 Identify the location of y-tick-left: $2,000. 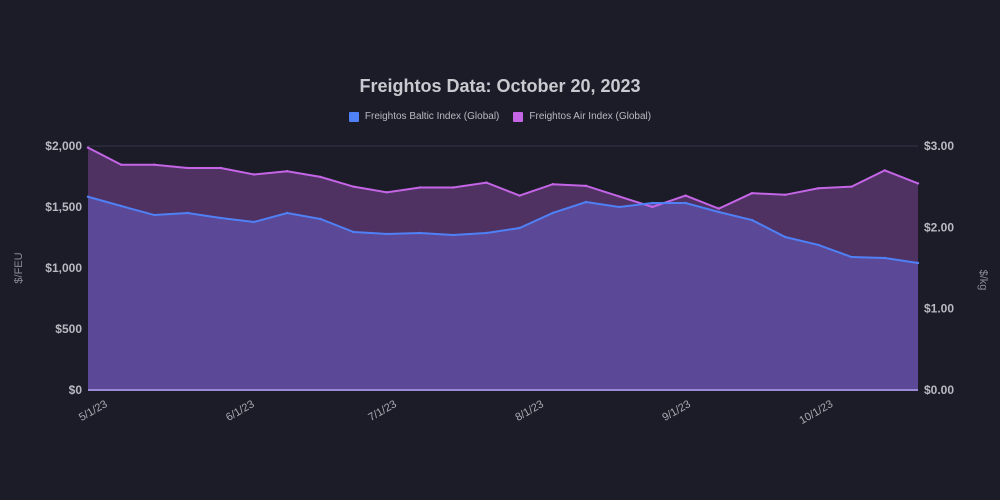
(63, 146).